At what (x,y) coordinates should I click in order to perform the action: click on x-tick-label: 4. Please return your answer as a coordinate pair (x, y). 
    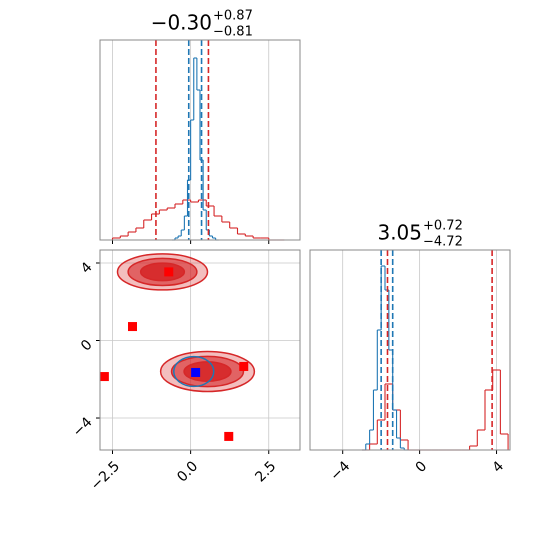
    Looking at the image, I should click on (499, 467).